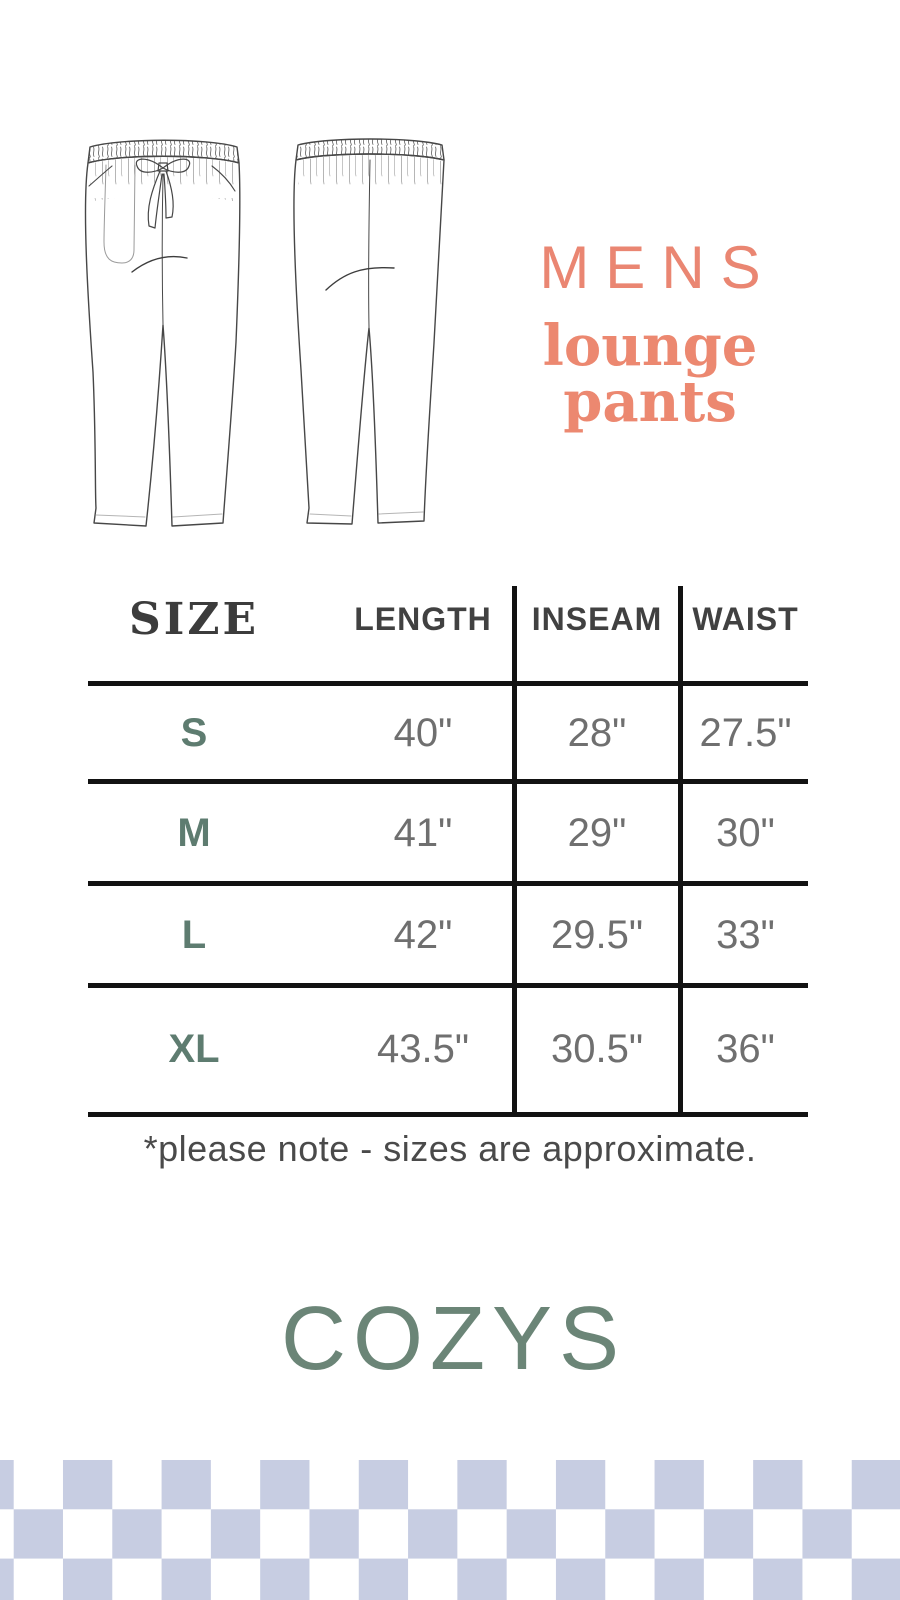 The image size is (900, 1600). What do you see at coordinates (369, 331) in the screenshot?
I see `pants-back-view` at bounding box center [369, 331].